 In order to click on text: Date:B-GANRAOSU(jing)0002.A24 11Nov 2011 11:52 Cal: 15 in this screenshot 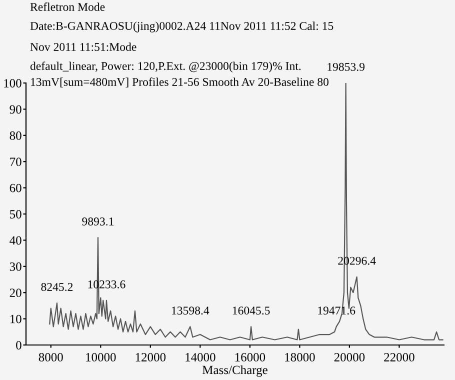, I will do `click(182, 27)`.